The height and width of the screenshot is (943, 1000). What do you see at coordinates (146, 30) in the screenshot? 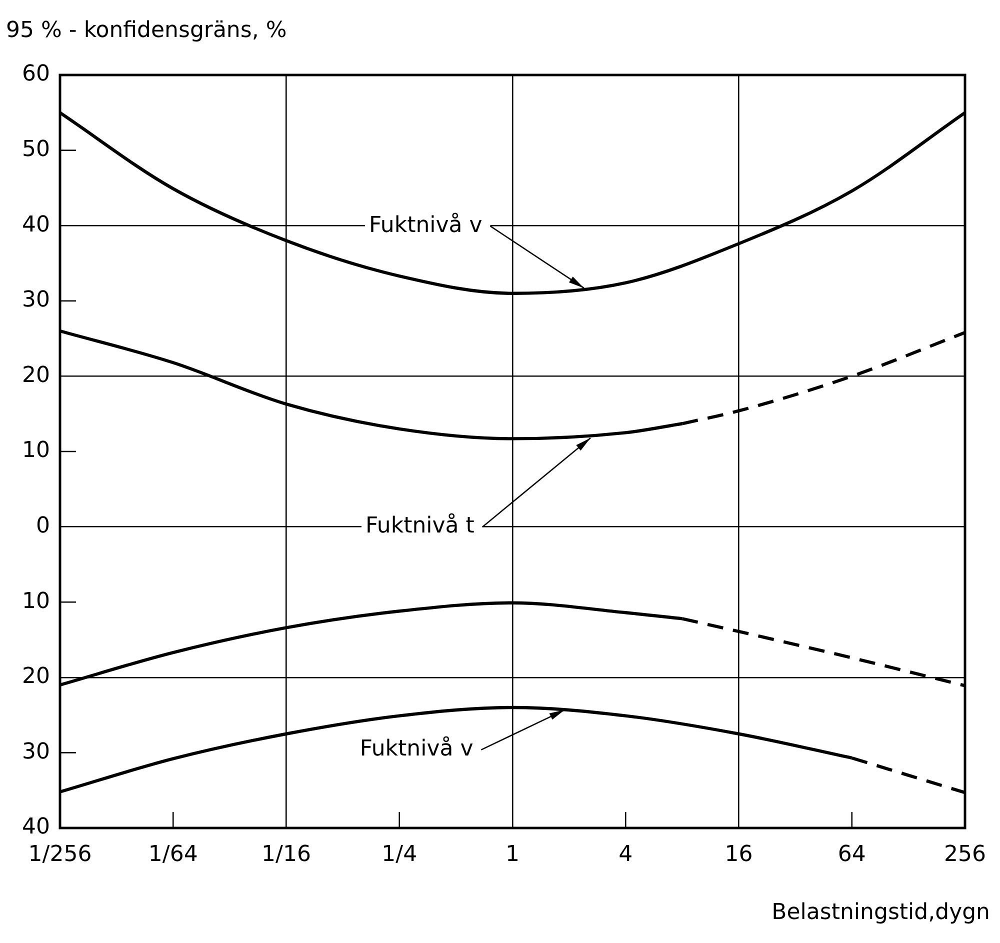
I see `y-axis-title: 95 % - konfidensgräns, %` at bounding box center [146, 30].